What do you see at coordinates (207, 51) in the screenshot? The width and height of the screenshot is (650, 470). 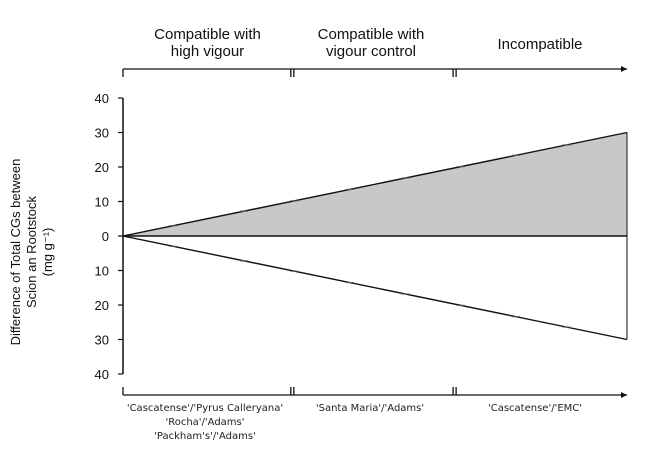 I see `group-header-line: high vigour` at bounding box center [207, 51].